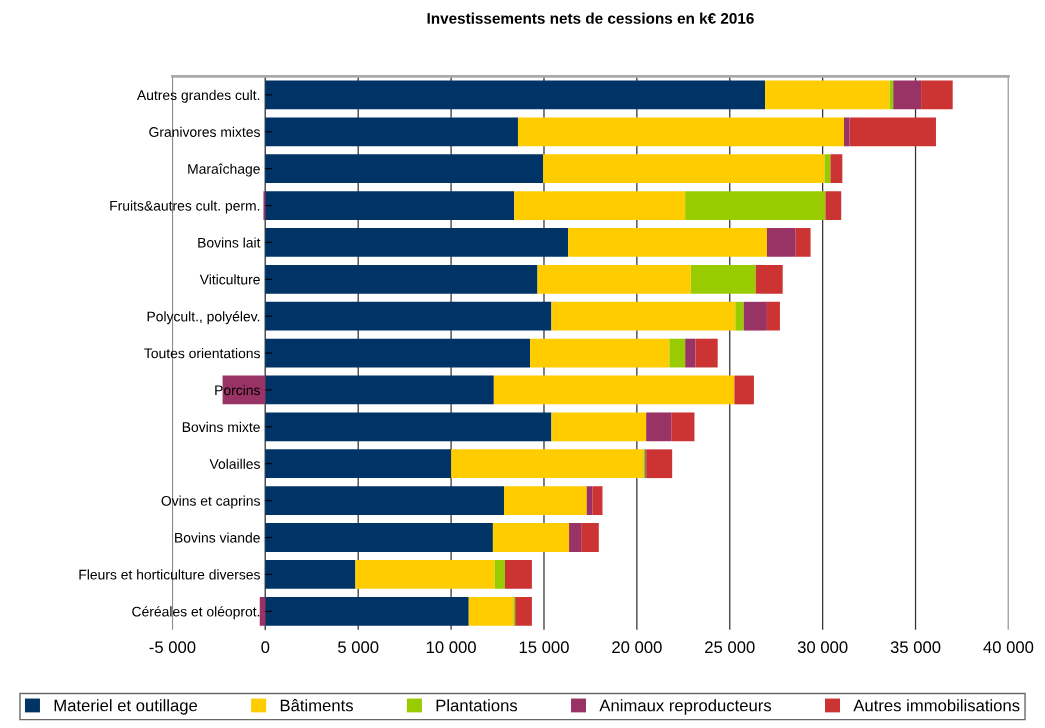  Describe the element at coordinates (1008, 647) in the screenshot. I see `x-tick-label: 40 000` at that location.